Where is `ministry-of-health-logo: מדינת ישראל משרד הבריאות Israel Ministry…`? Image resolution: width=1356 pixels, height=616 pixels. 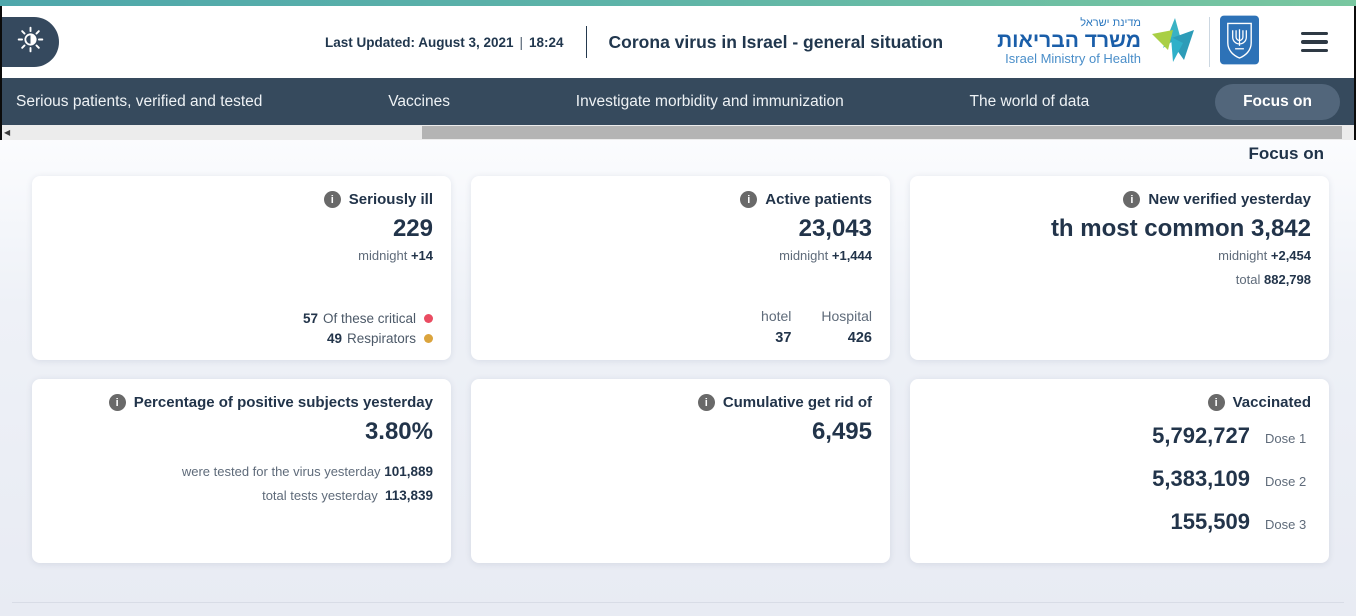 ministry-of-health-logo: מדינת ישראל משרד הבריאות Israel Ministry… is located at coordinates (1128, 42).